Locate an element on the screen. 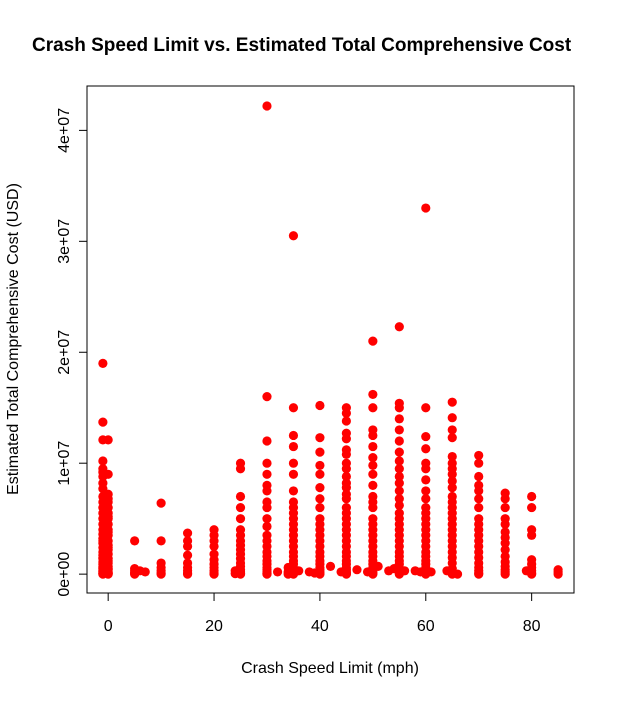  y-axis: 0e+00 1e+07 2e+07 3e+07 4e+07 is located at coordinates (72, 352).